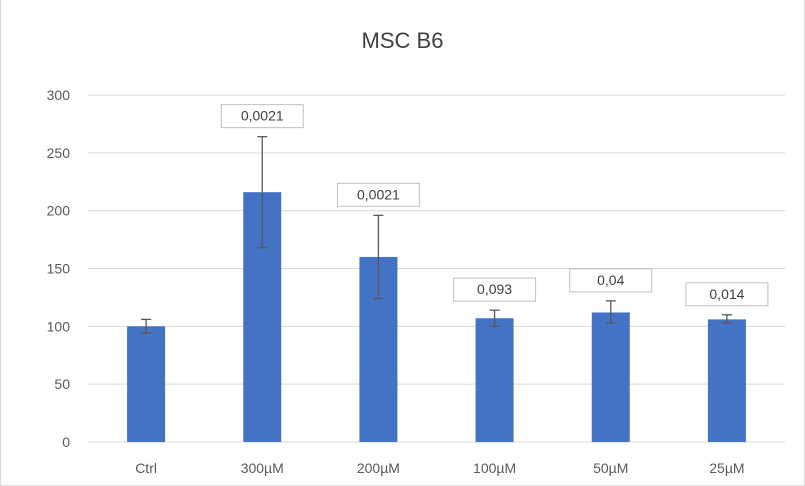 The width and height of the screenshot is (805, 486). I want to click on y-tick-label: 150, so click(59, 269).